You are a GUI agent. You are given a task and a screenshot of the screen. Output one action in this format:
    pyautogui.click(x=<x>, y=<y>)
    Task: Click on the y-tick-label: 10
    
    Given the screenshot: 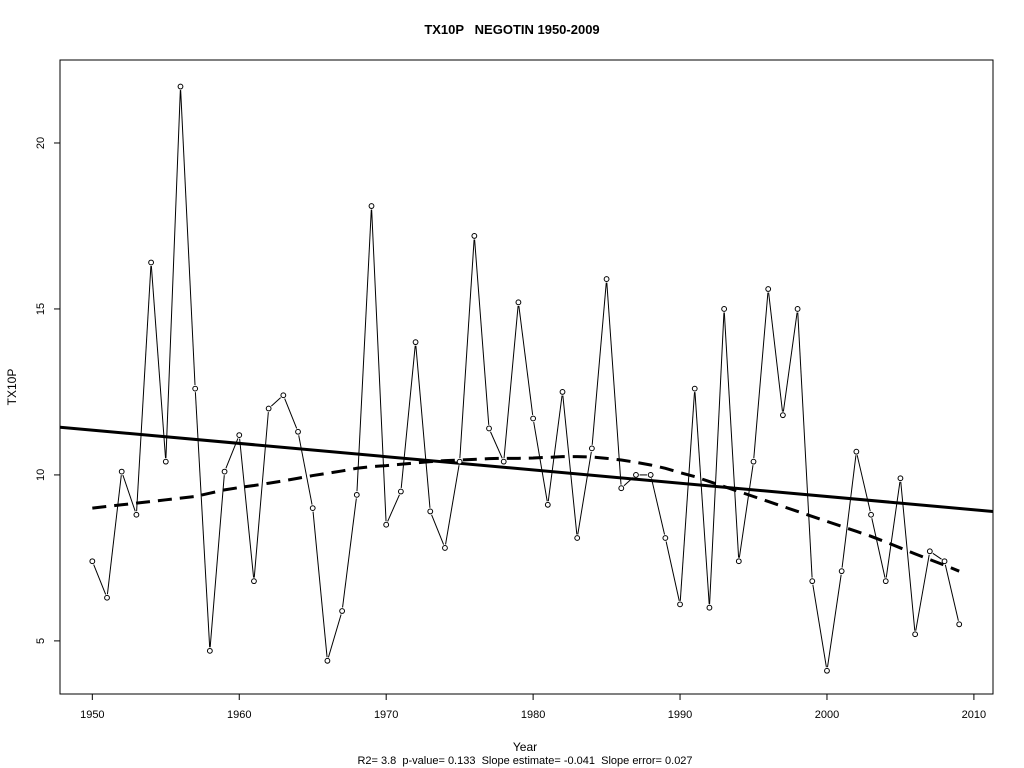 What is the action you would take?
    pyautogui.click(x=41, y=475)
    